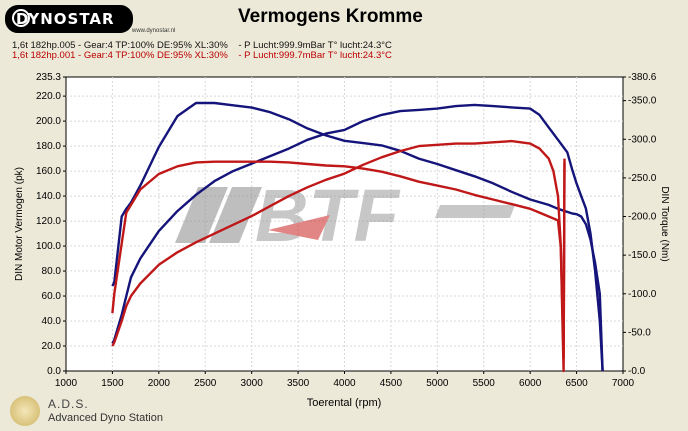 The width and height of the screenshot is (688, 431). What do you see at coordinates (623, 383) in the screenshot?
I see `x-tick-label: 7000` at bounding box center [623, 383].